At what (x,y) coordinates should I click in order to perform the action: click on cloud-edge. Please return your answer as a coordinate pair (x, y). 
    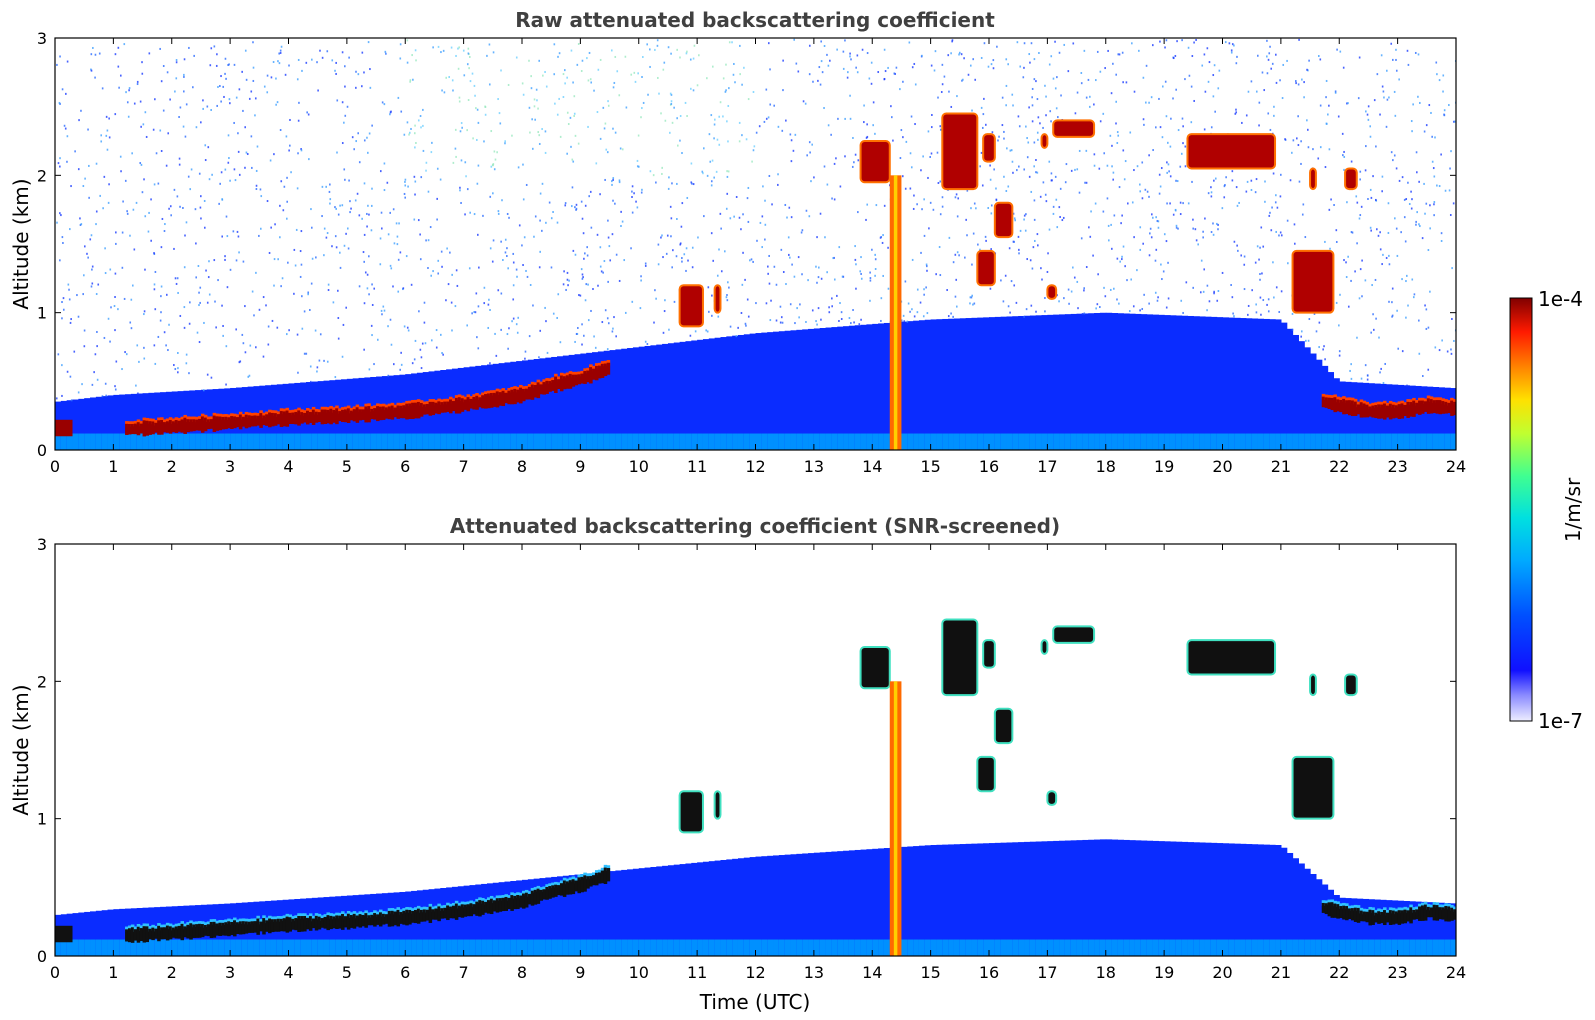
    Looking at the image, I should click on (989, 148).